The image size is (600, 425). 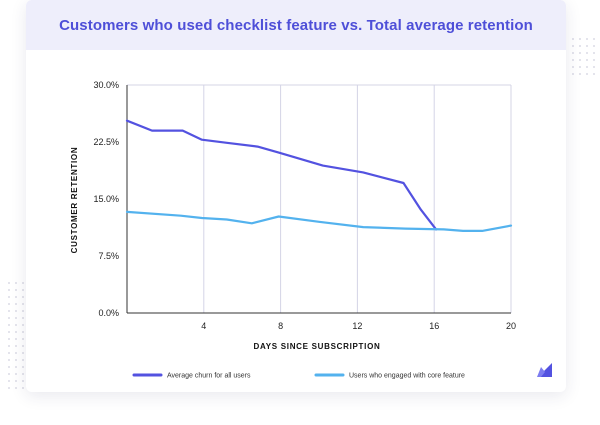 I want to click on y-tick-label: 7.5%, so click(x=108, y=256).